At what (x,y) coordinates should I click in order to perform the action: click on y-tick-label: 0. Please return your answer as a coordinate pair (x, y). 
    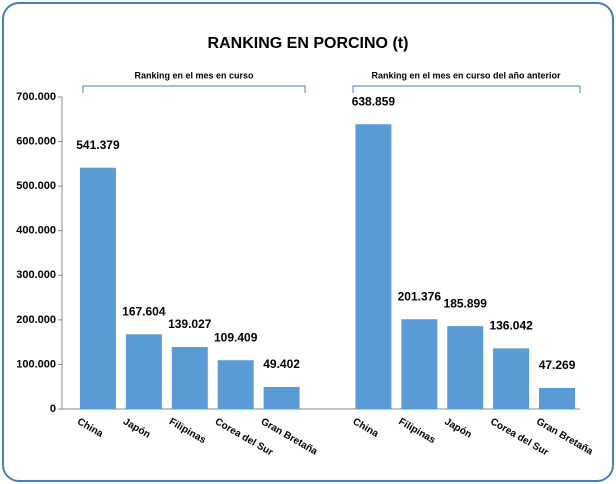
    Looking at the image, I should click on (53, 409).